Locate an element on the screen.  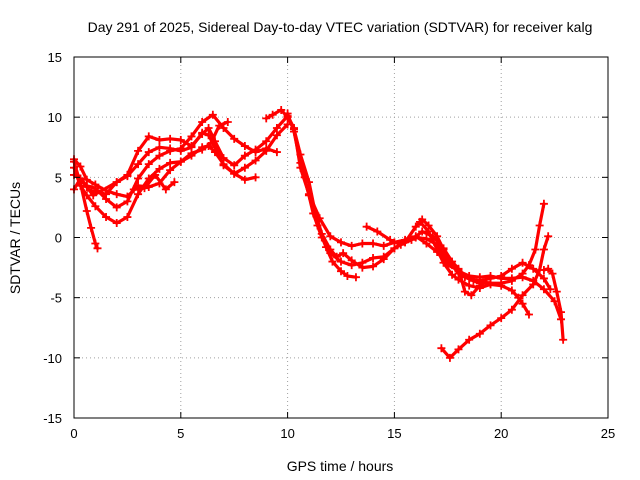
x-tick-label: 25 is located at coordinates (608, 433).